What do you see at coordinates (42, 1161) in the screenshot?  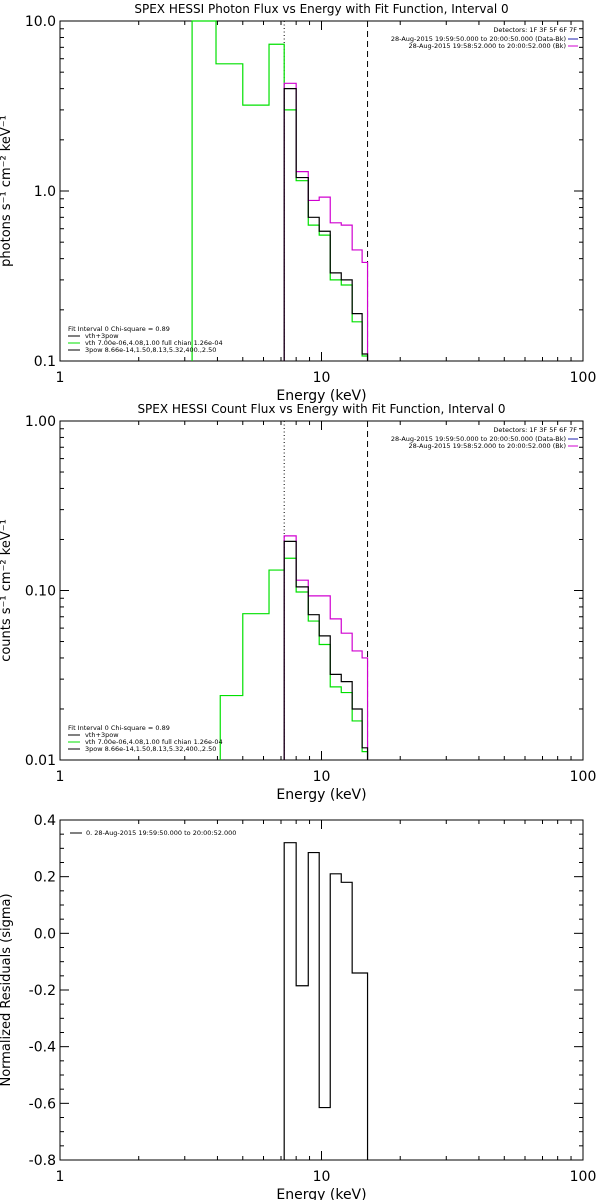 I see `y-tick-label: -0.8` at bounding box center [42, 1161].